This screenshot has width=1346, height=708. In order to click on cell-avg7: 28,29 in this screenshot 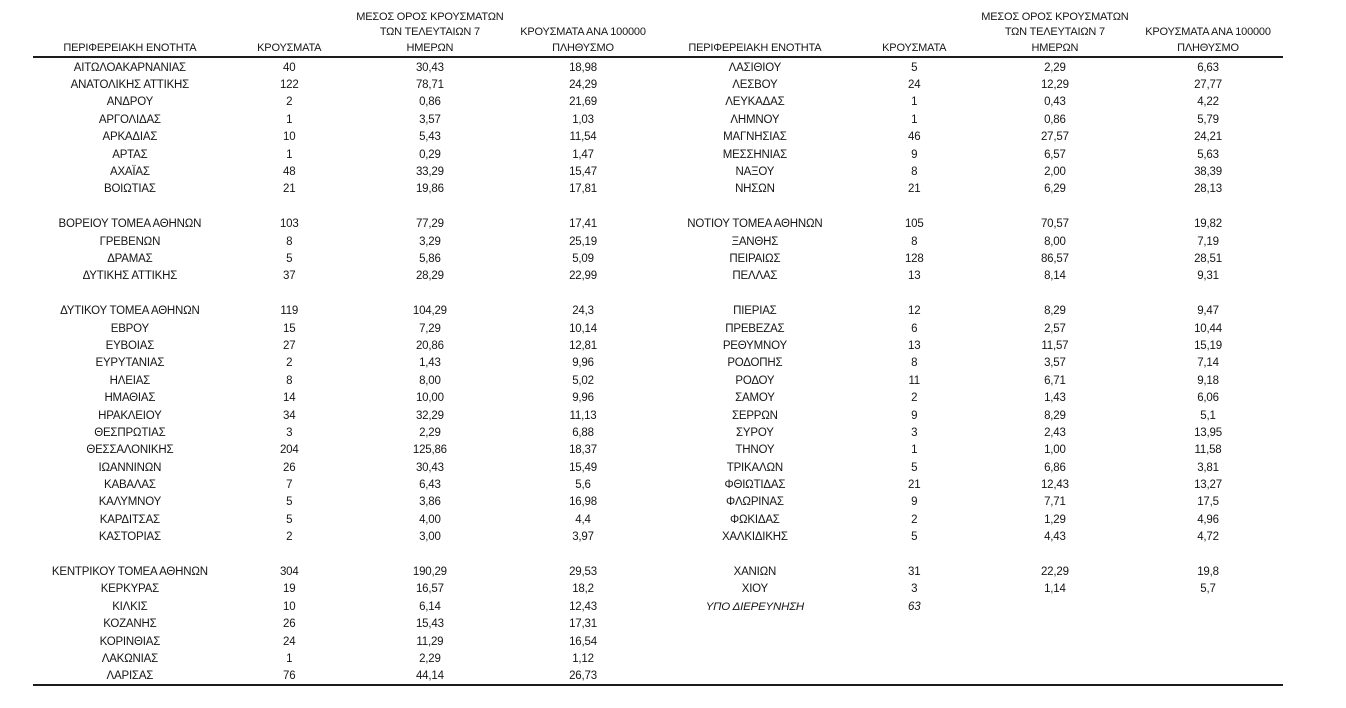, I will do `click(429, 276)`.